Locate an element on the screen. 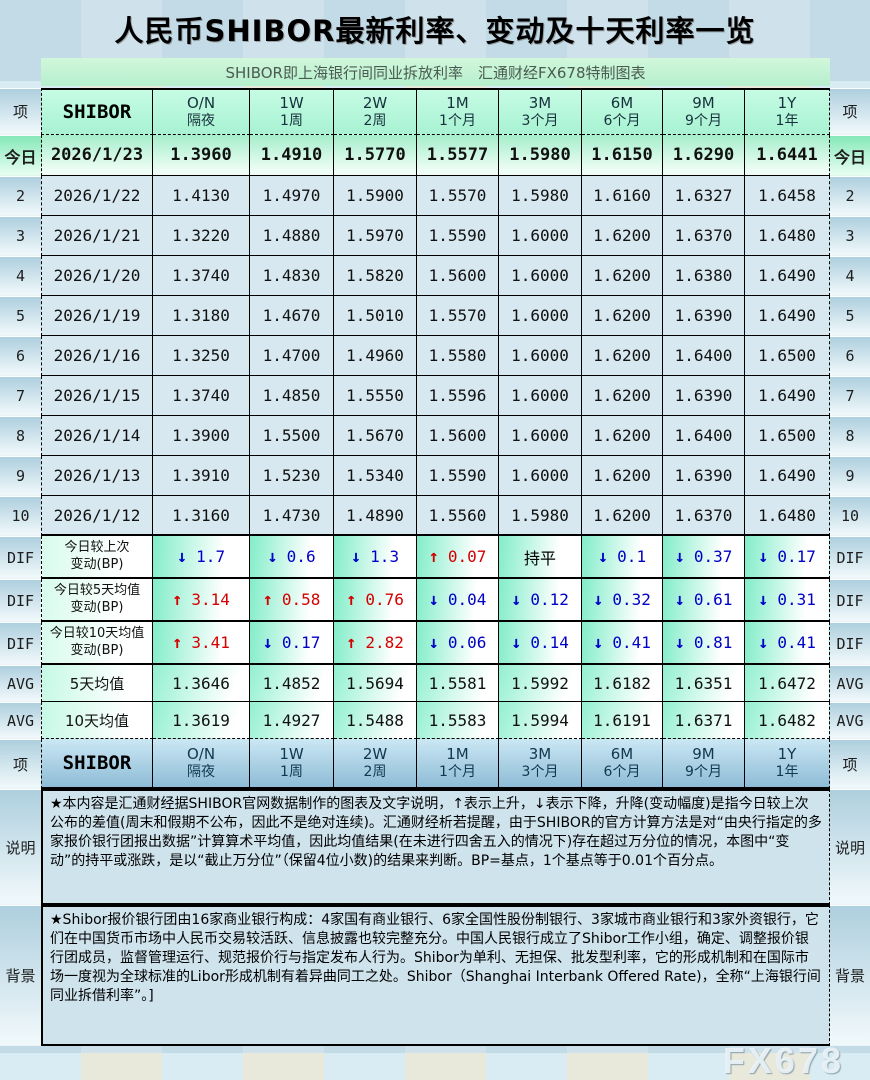 The width and height of the screenshot is (870, 1080). dif-cell: ↑ 3.14 is located at coordinates (201, 600).